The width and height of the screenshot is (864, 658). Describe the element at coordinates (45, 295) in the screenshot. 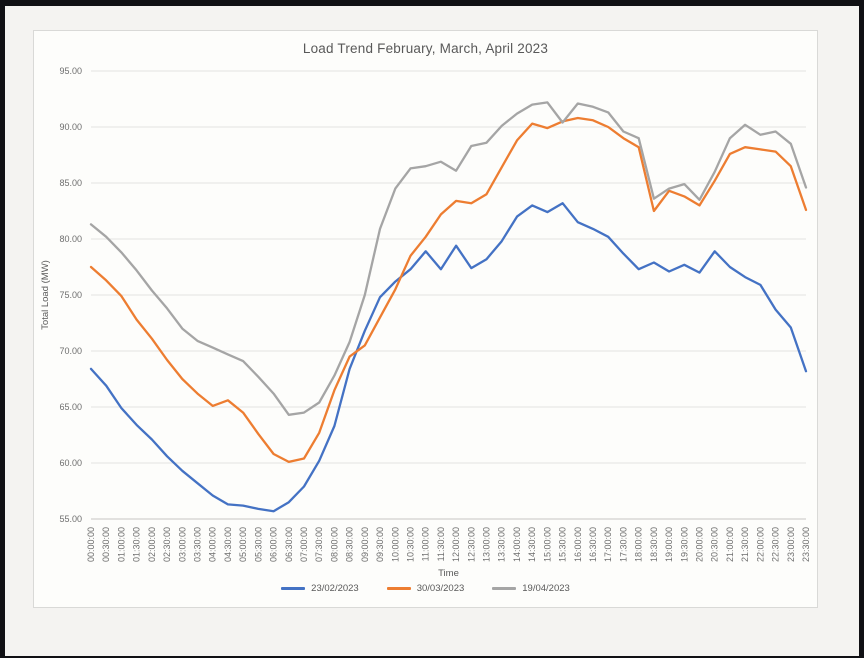

I see `y-axis-title: Total Load (MW)` at that location.